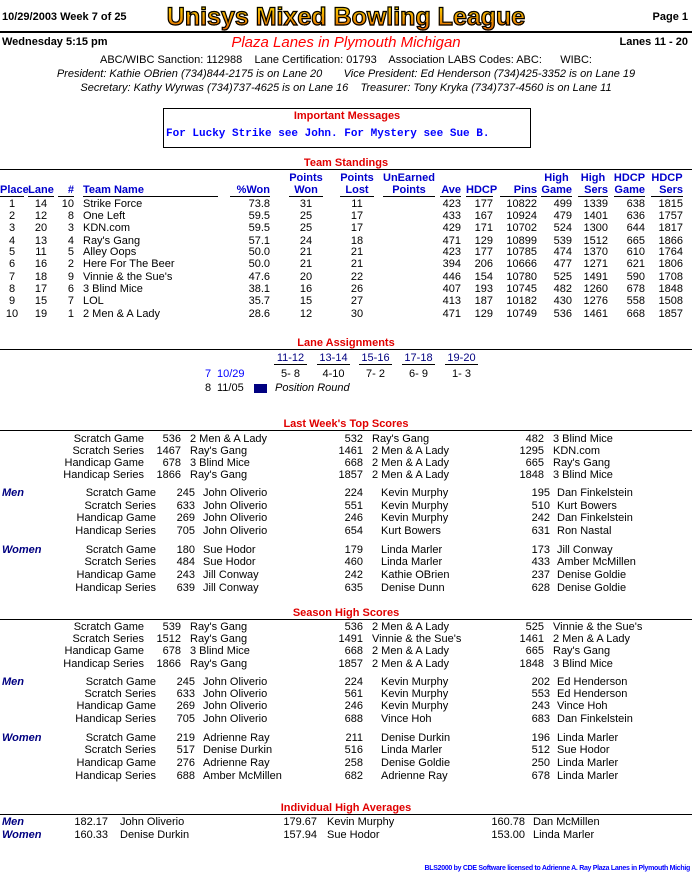  What do you see at coordinates (483, 264) in the screenshot?
I see `standings-cell: 206` at bounding box center [483, 264].